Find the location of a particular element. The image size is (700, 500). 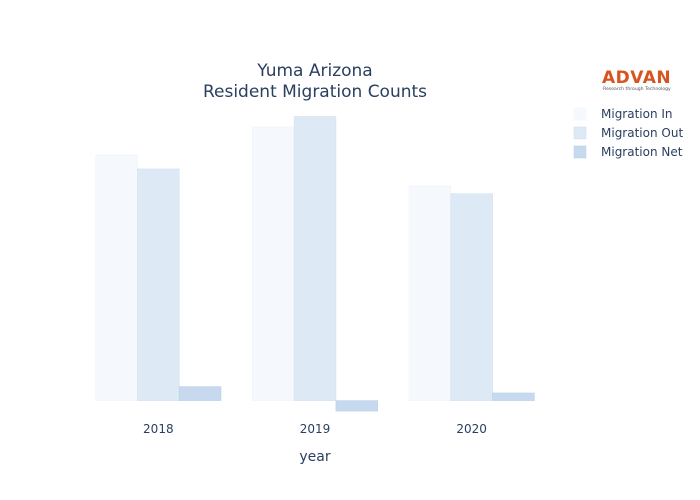

legend-item-migration-net: Migration Net is located at coordinates (628, 152).